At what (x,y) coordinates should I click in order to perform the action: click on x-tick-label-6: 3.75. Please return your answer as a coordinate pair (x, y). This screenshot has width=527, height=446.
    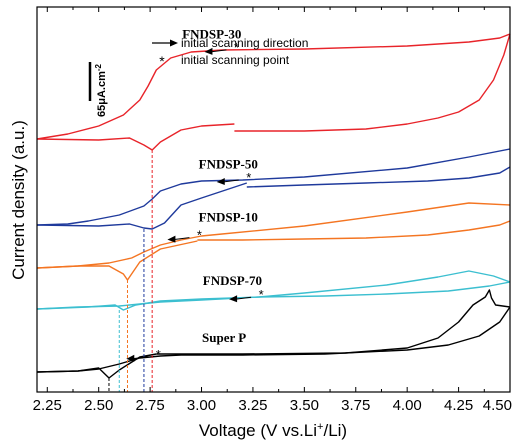
    Looking at the image, I should click on (355, 405).